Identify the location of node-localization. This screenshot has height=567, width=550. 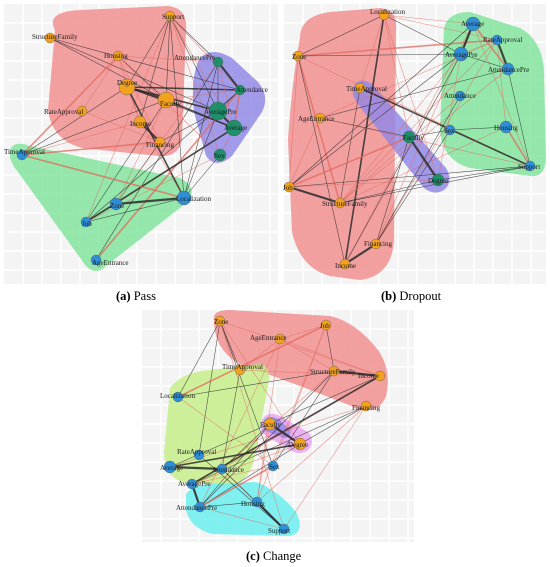
(184, 198).